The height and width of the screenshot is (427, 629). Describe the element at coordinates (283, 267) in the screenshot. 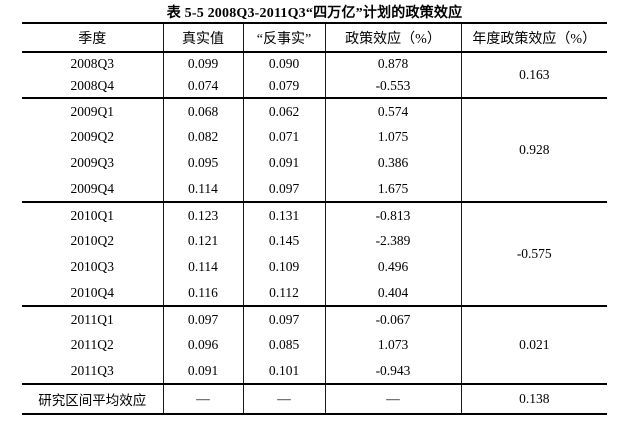

I see `counterfactual-cell: 0.109` at that location.